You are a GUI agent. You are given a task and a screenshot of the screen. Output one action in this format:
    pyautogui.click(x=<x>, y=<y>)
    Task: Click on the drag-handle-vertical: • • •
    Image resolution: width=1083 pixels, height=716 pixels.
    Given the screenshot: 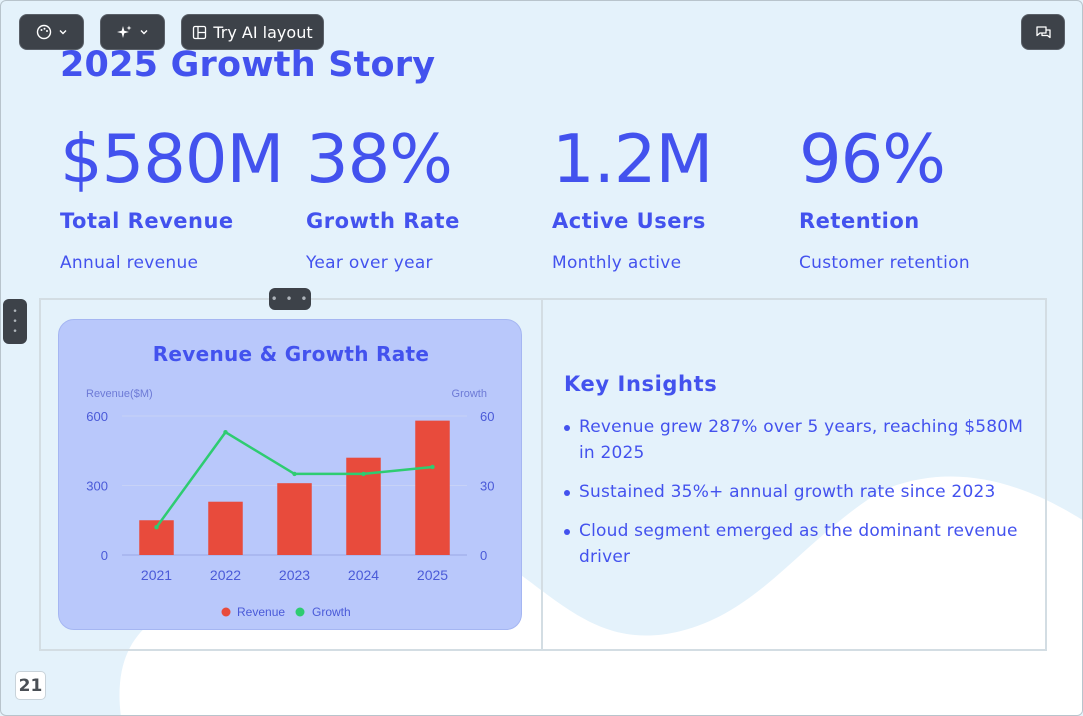 What is the action you would take?
    pyautogui.click(x=15, y=321)
    